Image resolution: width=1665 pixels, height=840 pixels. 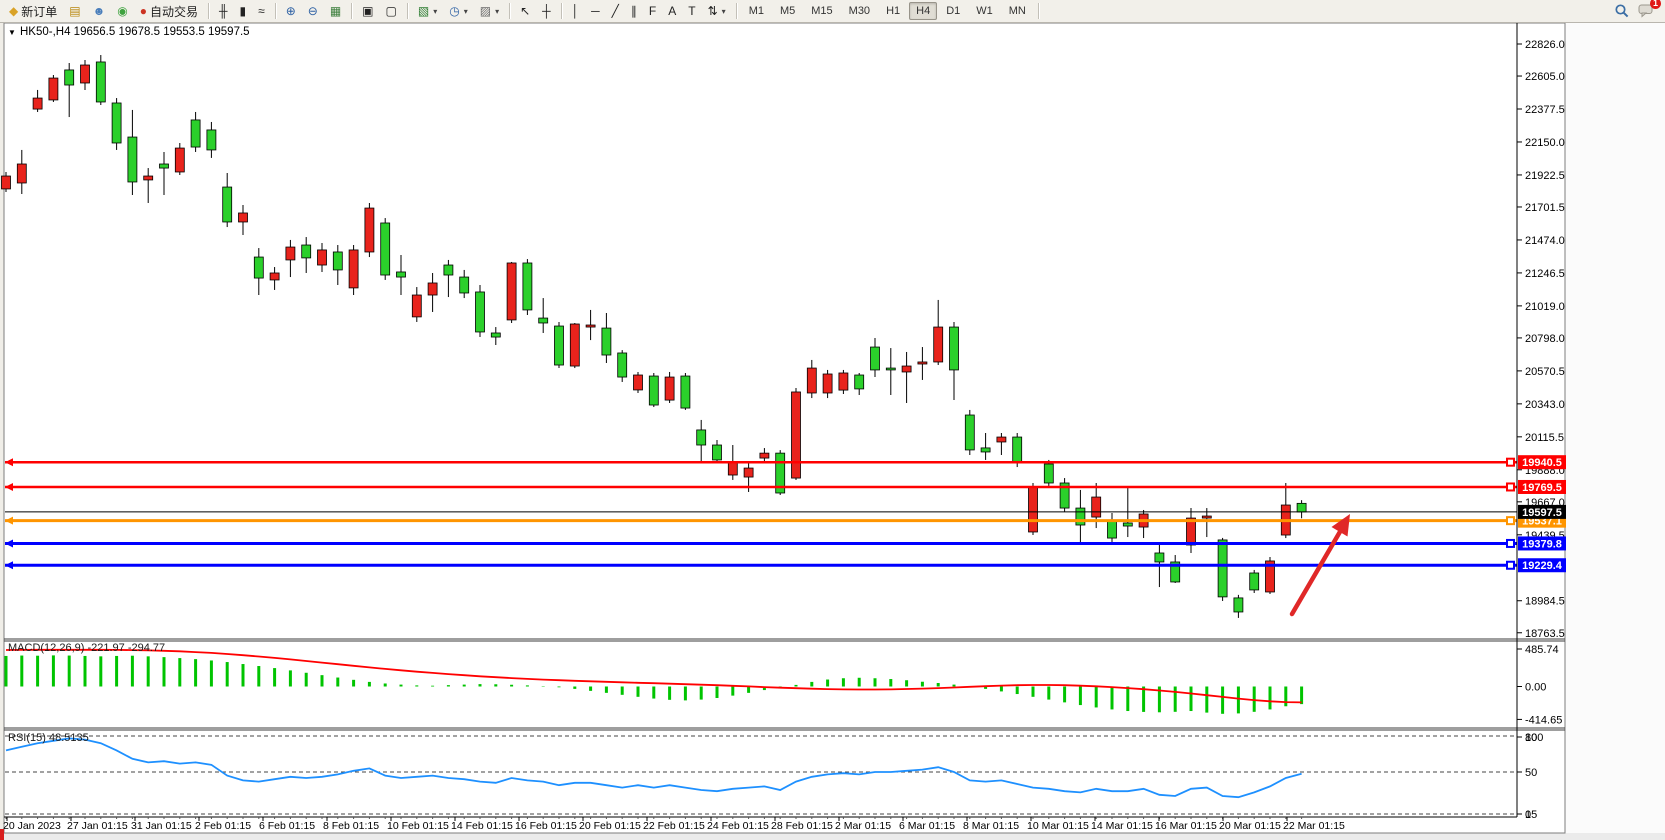 I want to click on indicators-button: ▧ ▾, so click(x=427, y=11).